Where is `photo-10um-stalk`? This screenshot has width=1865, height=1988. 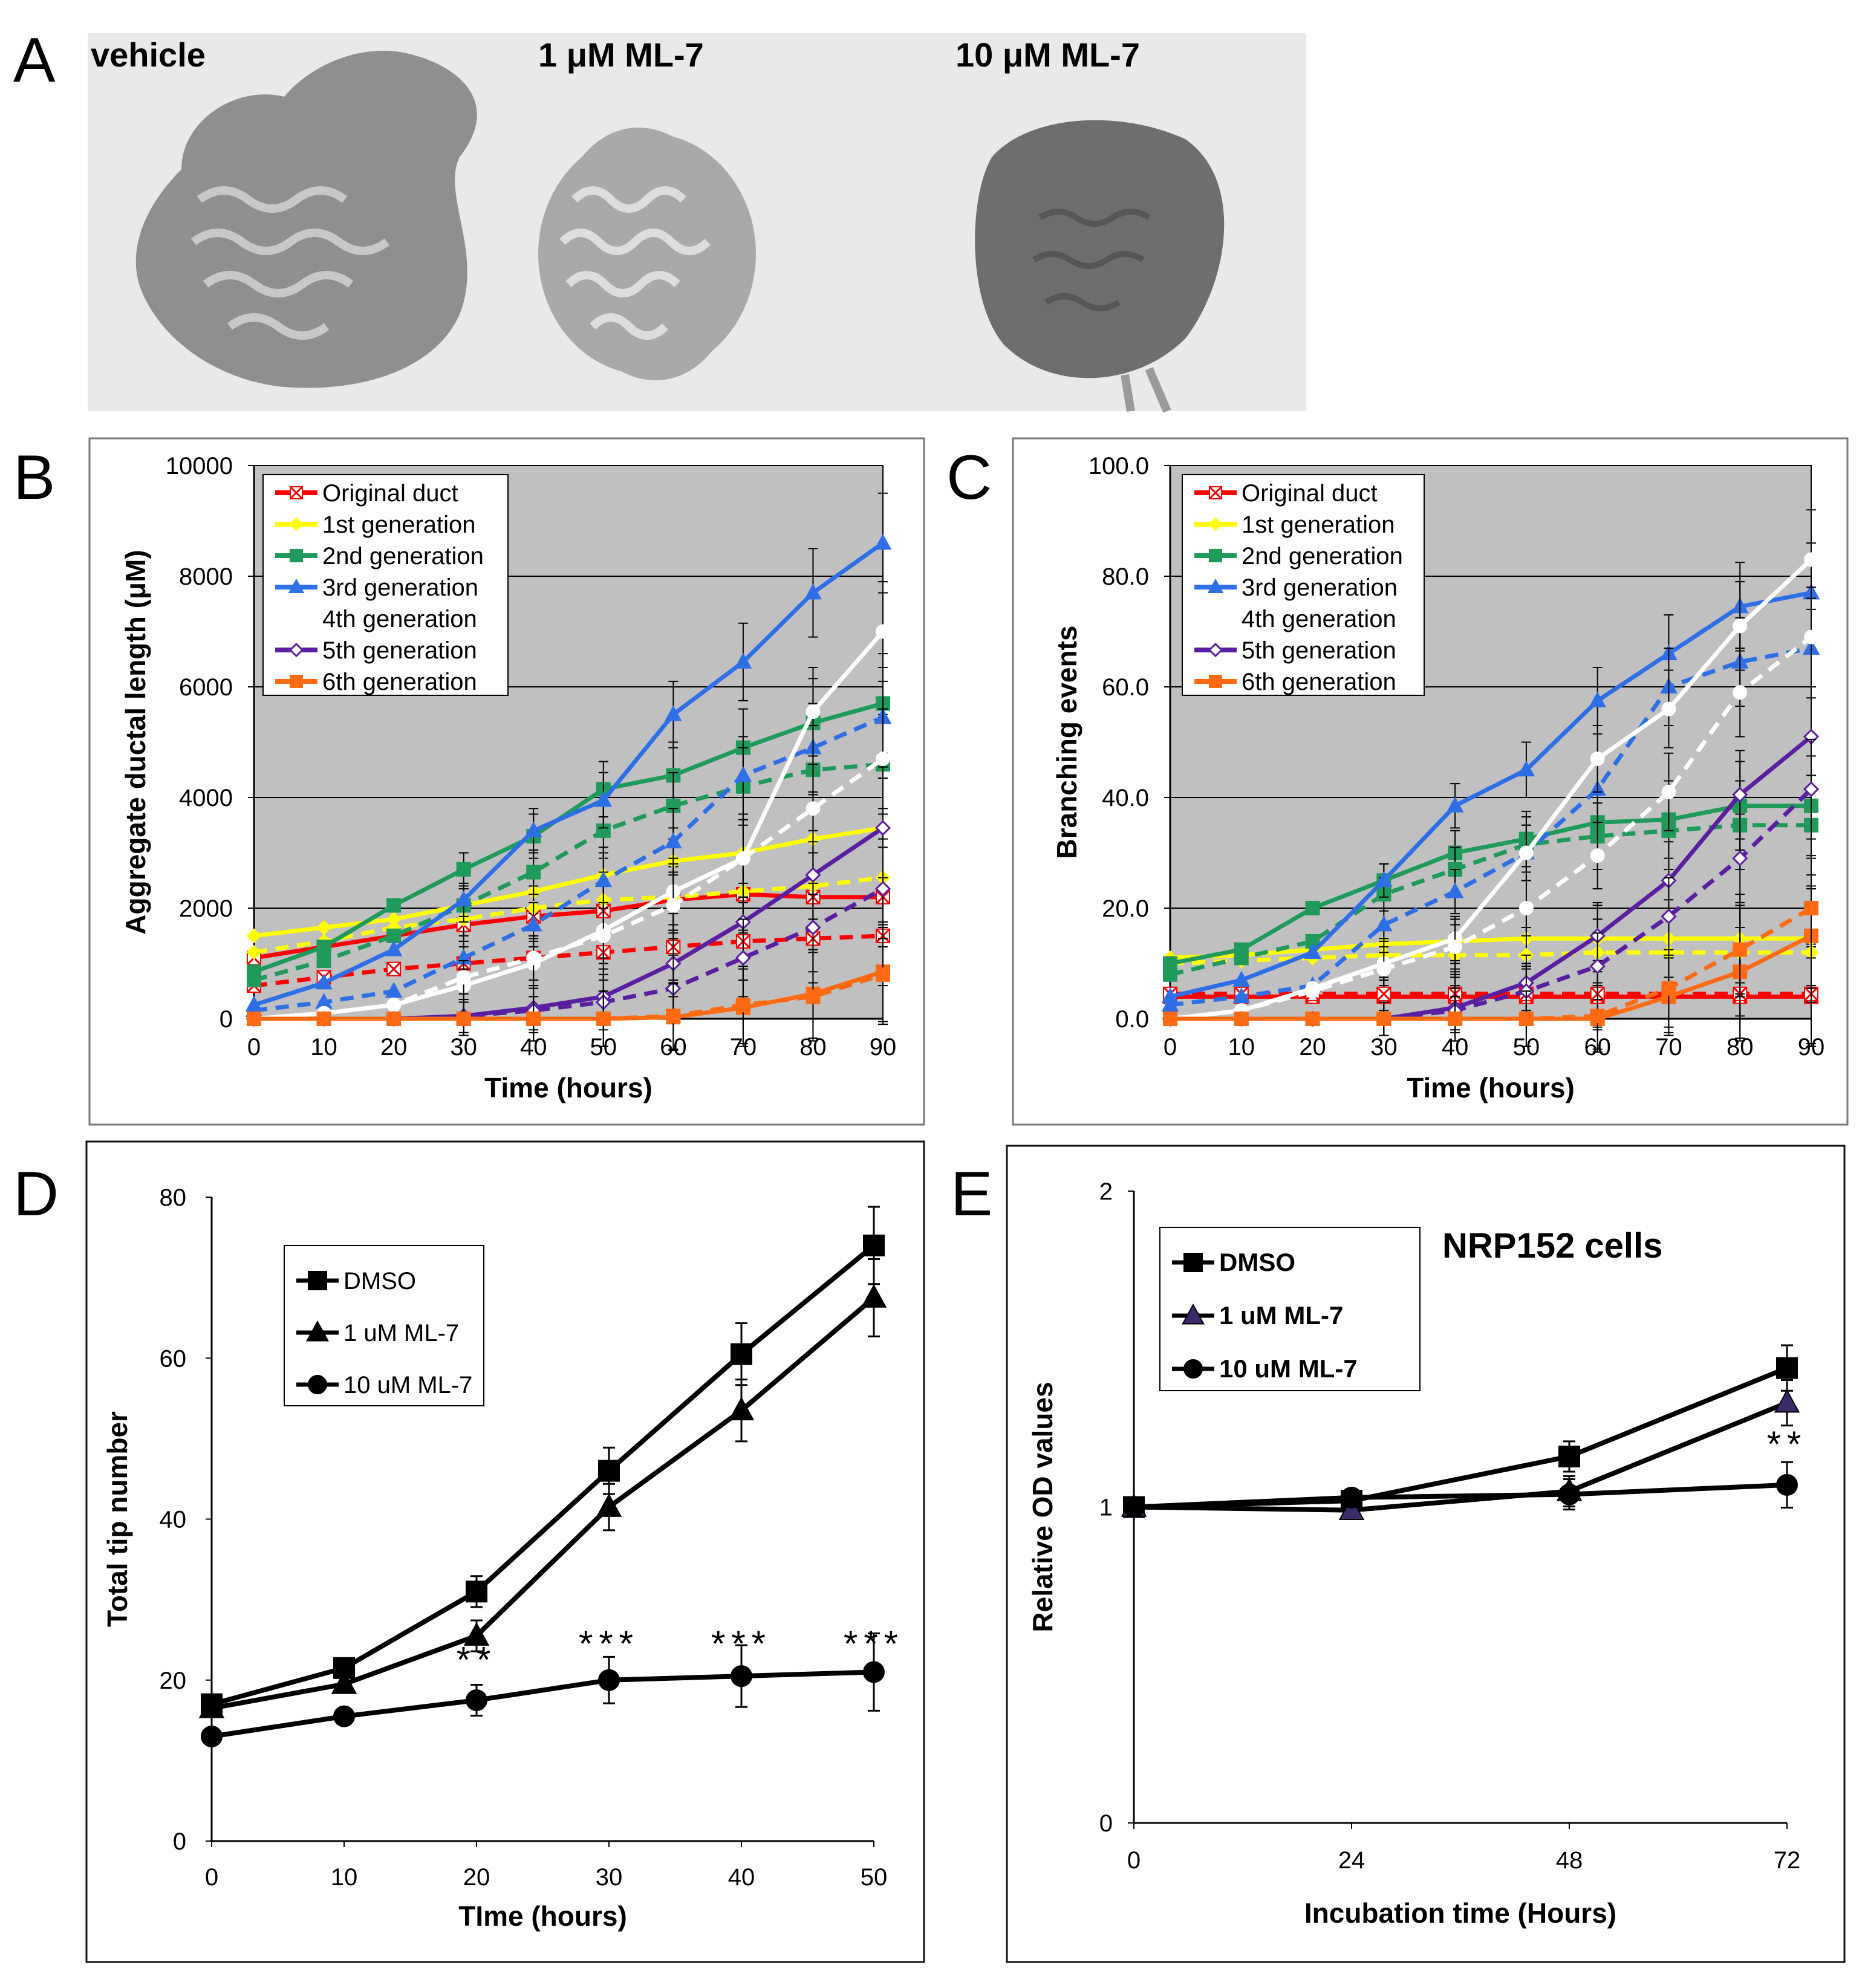
photo-10um-stalk is located at coordinates (1146, 390).